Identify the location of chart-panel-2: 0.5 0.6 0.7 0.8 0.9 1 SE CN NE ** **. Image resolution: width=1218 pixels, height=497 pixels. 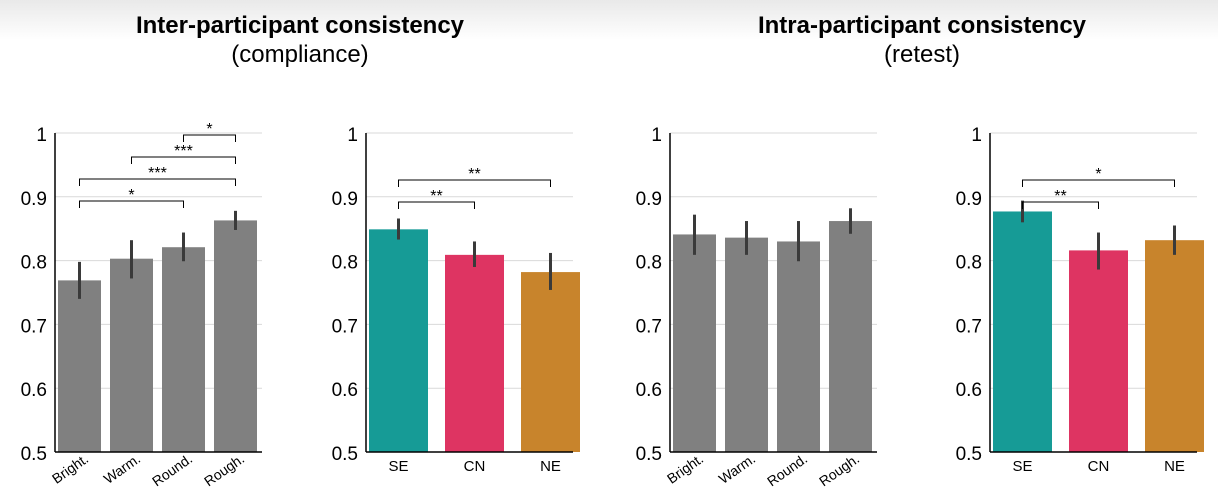
(456, 300).